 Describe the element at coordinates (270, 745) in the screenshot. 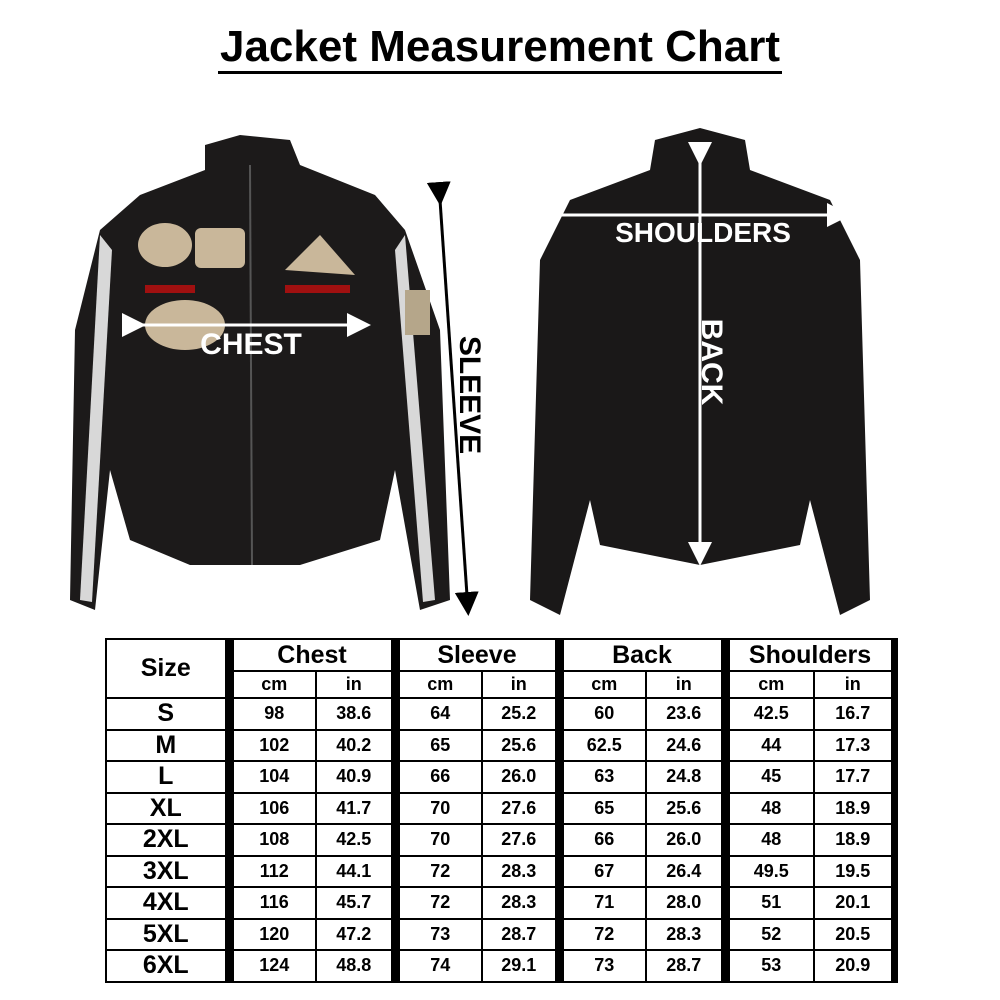

I see `measurement-cell: 102` at that location.